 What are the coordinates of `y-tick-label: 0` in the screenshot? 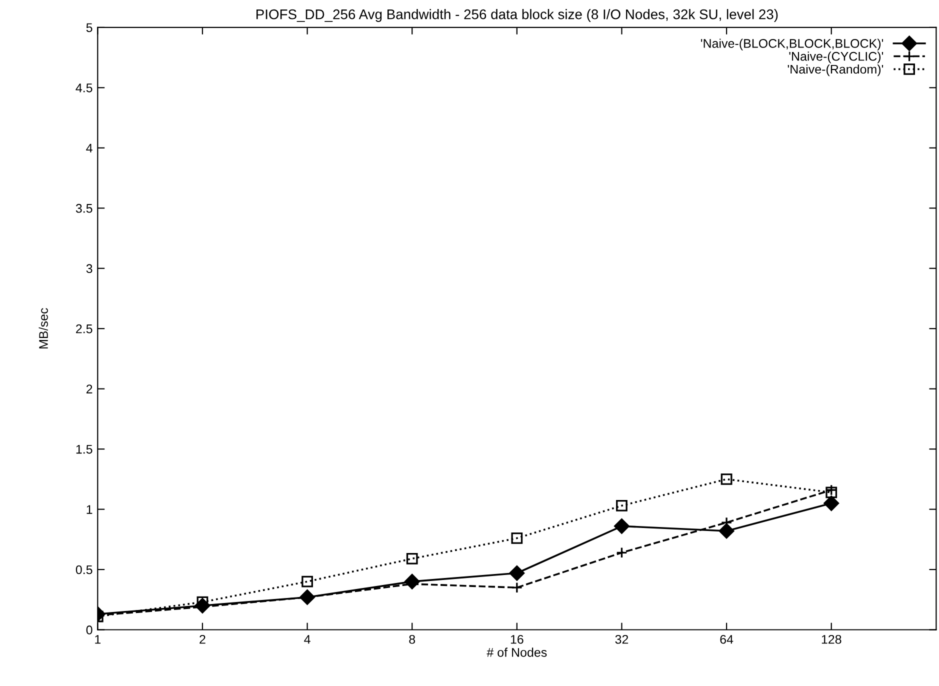 It's located at (89, 630).